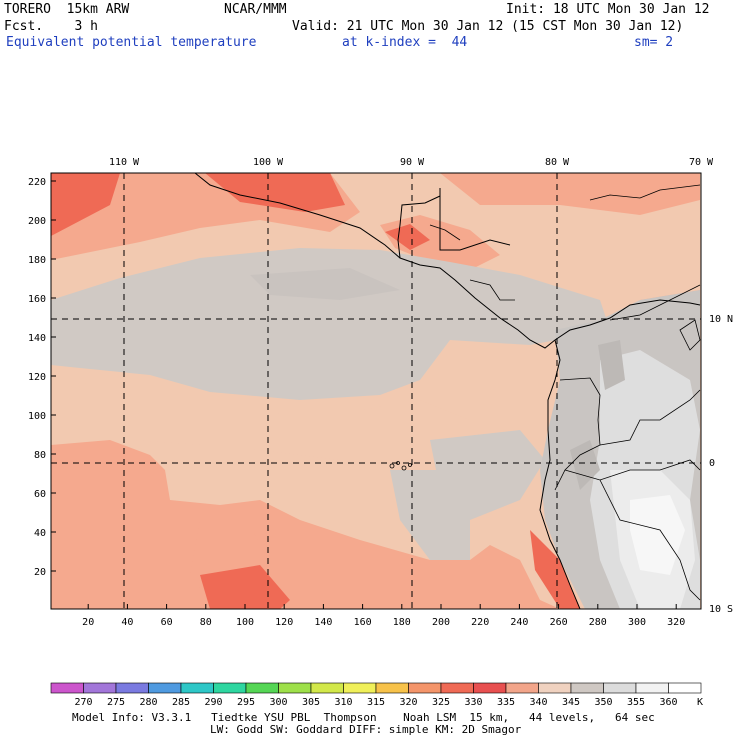 The width and height of the screenshot is (740, 740). Describe the element at coordinates (167, 622) in the screenshot. I see `x-tick-label: 60` at that location.